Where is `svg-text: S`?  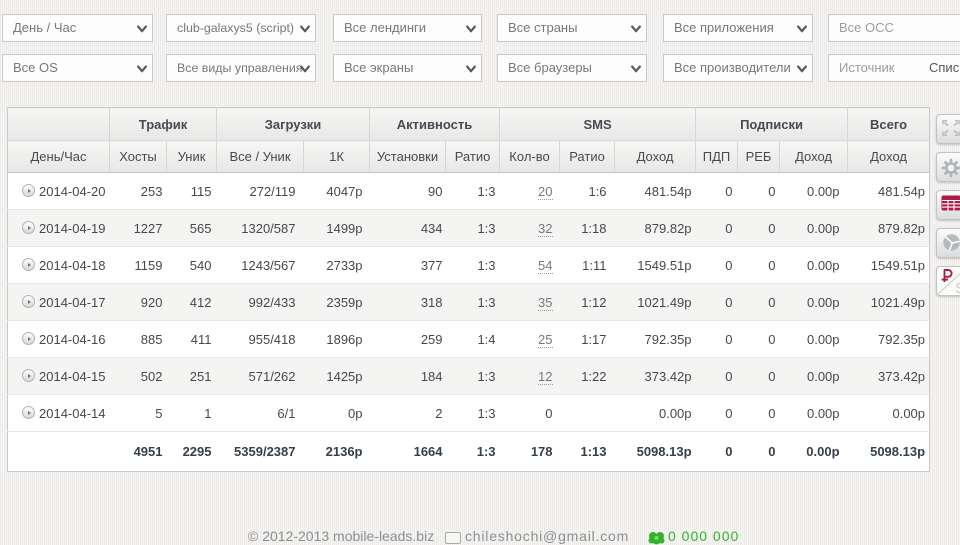 svg-text: S is located at coordinates (957, 287).